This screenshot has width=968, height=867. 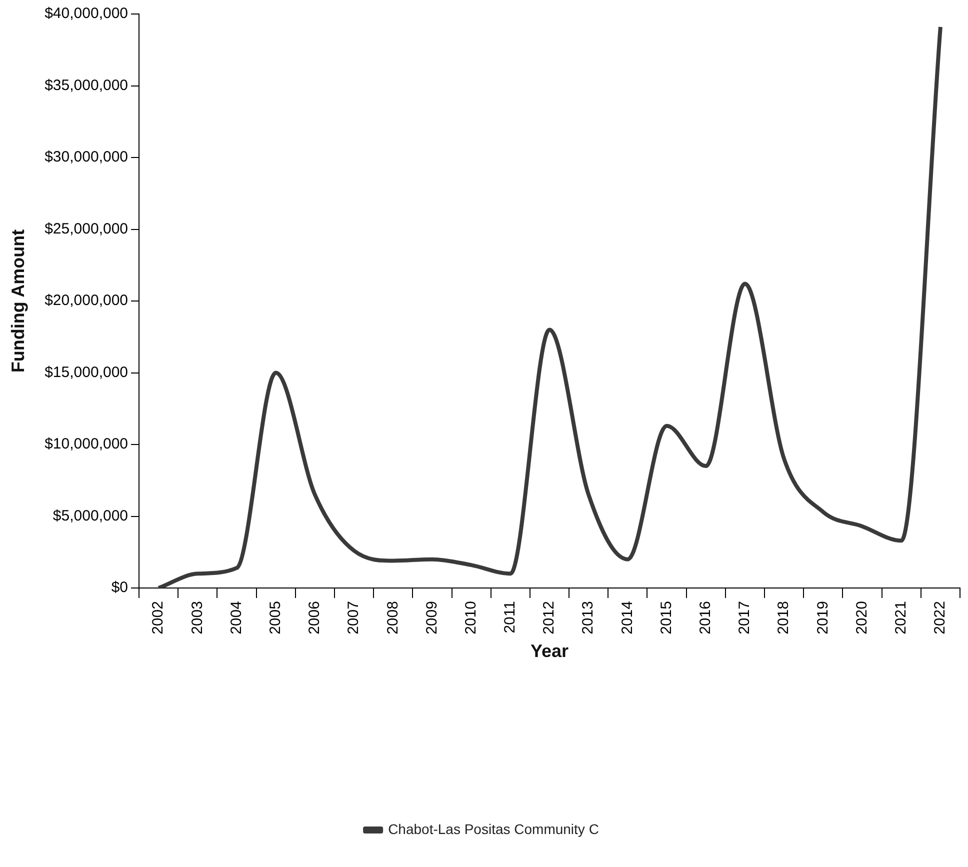 What do you see at coordinates (353, 617) in the screenshot?
I see `x-tick-label: 2007` at bounding box center [353, 617].